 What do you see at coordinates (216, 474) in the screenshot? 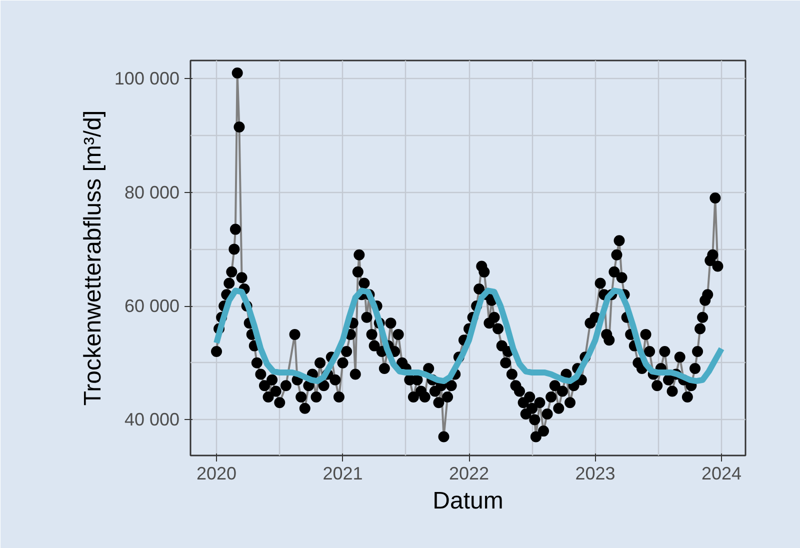
I see `x-tick-label: 2020` at bounding box center [216, 474].